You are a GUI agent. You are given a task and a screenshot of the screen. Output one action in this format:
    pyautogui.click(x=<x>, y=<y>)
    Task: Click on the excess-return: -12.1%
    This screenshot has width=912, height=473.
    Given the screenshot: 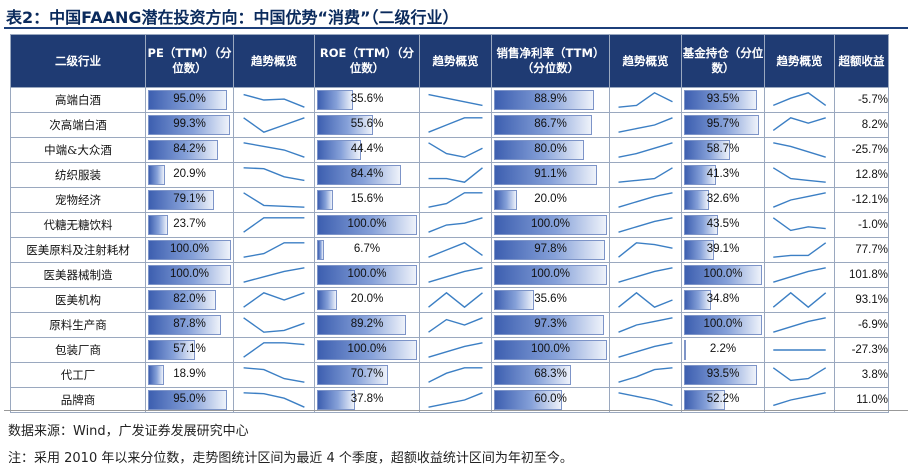 What is the action you would take?
    pyautogui.click(x=861, y=200)
    